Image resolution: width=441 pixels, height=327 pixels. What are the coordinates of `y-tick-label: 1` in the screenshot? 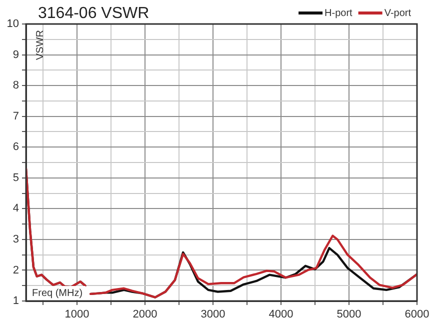 It's located at (15, 301).